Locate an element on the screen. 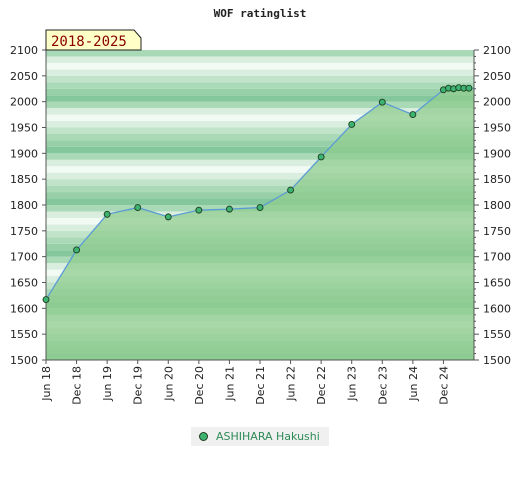 This screenshot has width=520, height=480. period-badge: 2018-2025 is located at coordinates (93, 40).